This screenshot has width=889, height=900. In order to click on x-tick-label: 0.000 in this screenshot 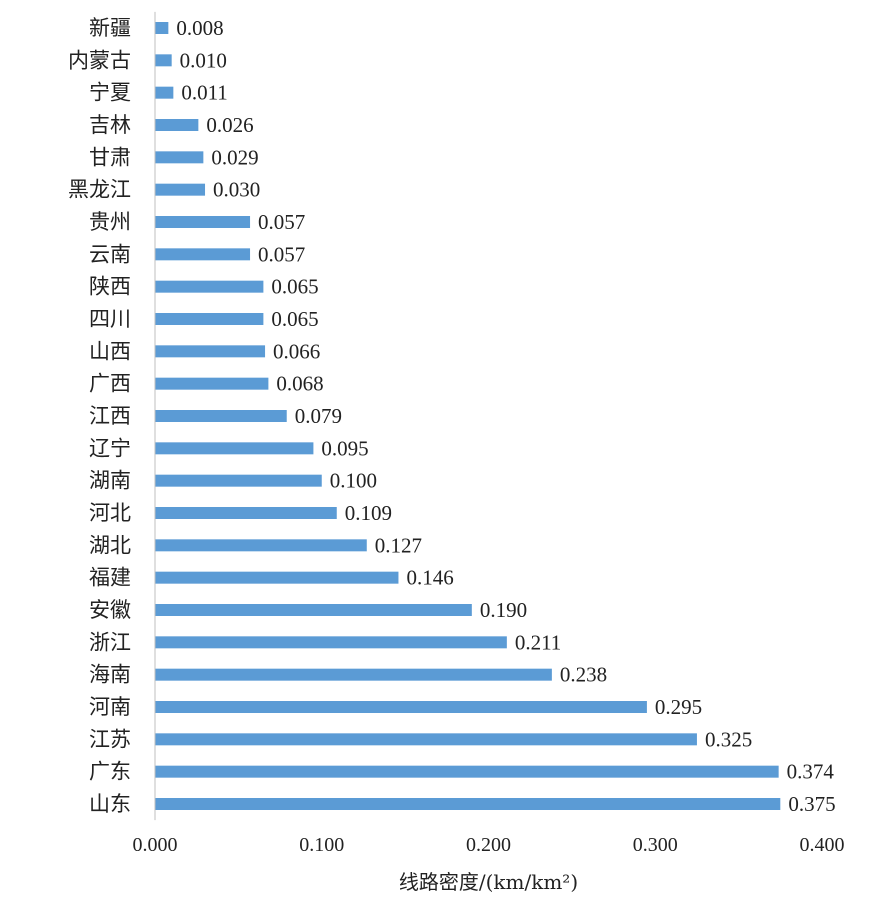, I will do `click(155, 845)`.